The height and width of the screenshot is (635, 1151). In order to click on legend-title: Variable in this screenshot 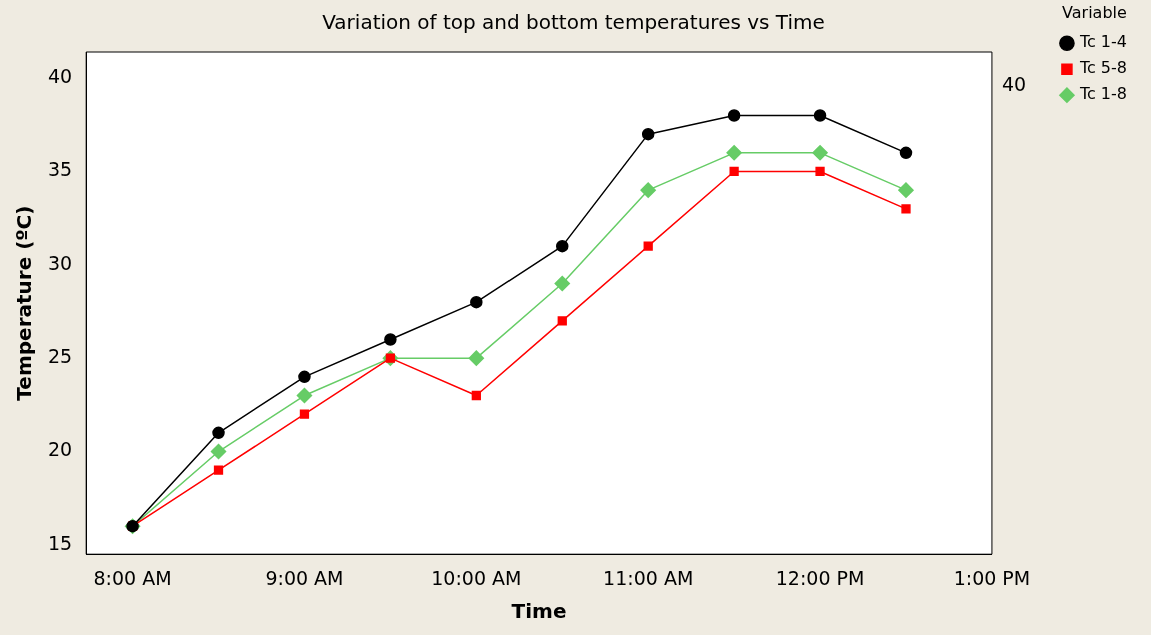, I will do `click(1094, 13)`.